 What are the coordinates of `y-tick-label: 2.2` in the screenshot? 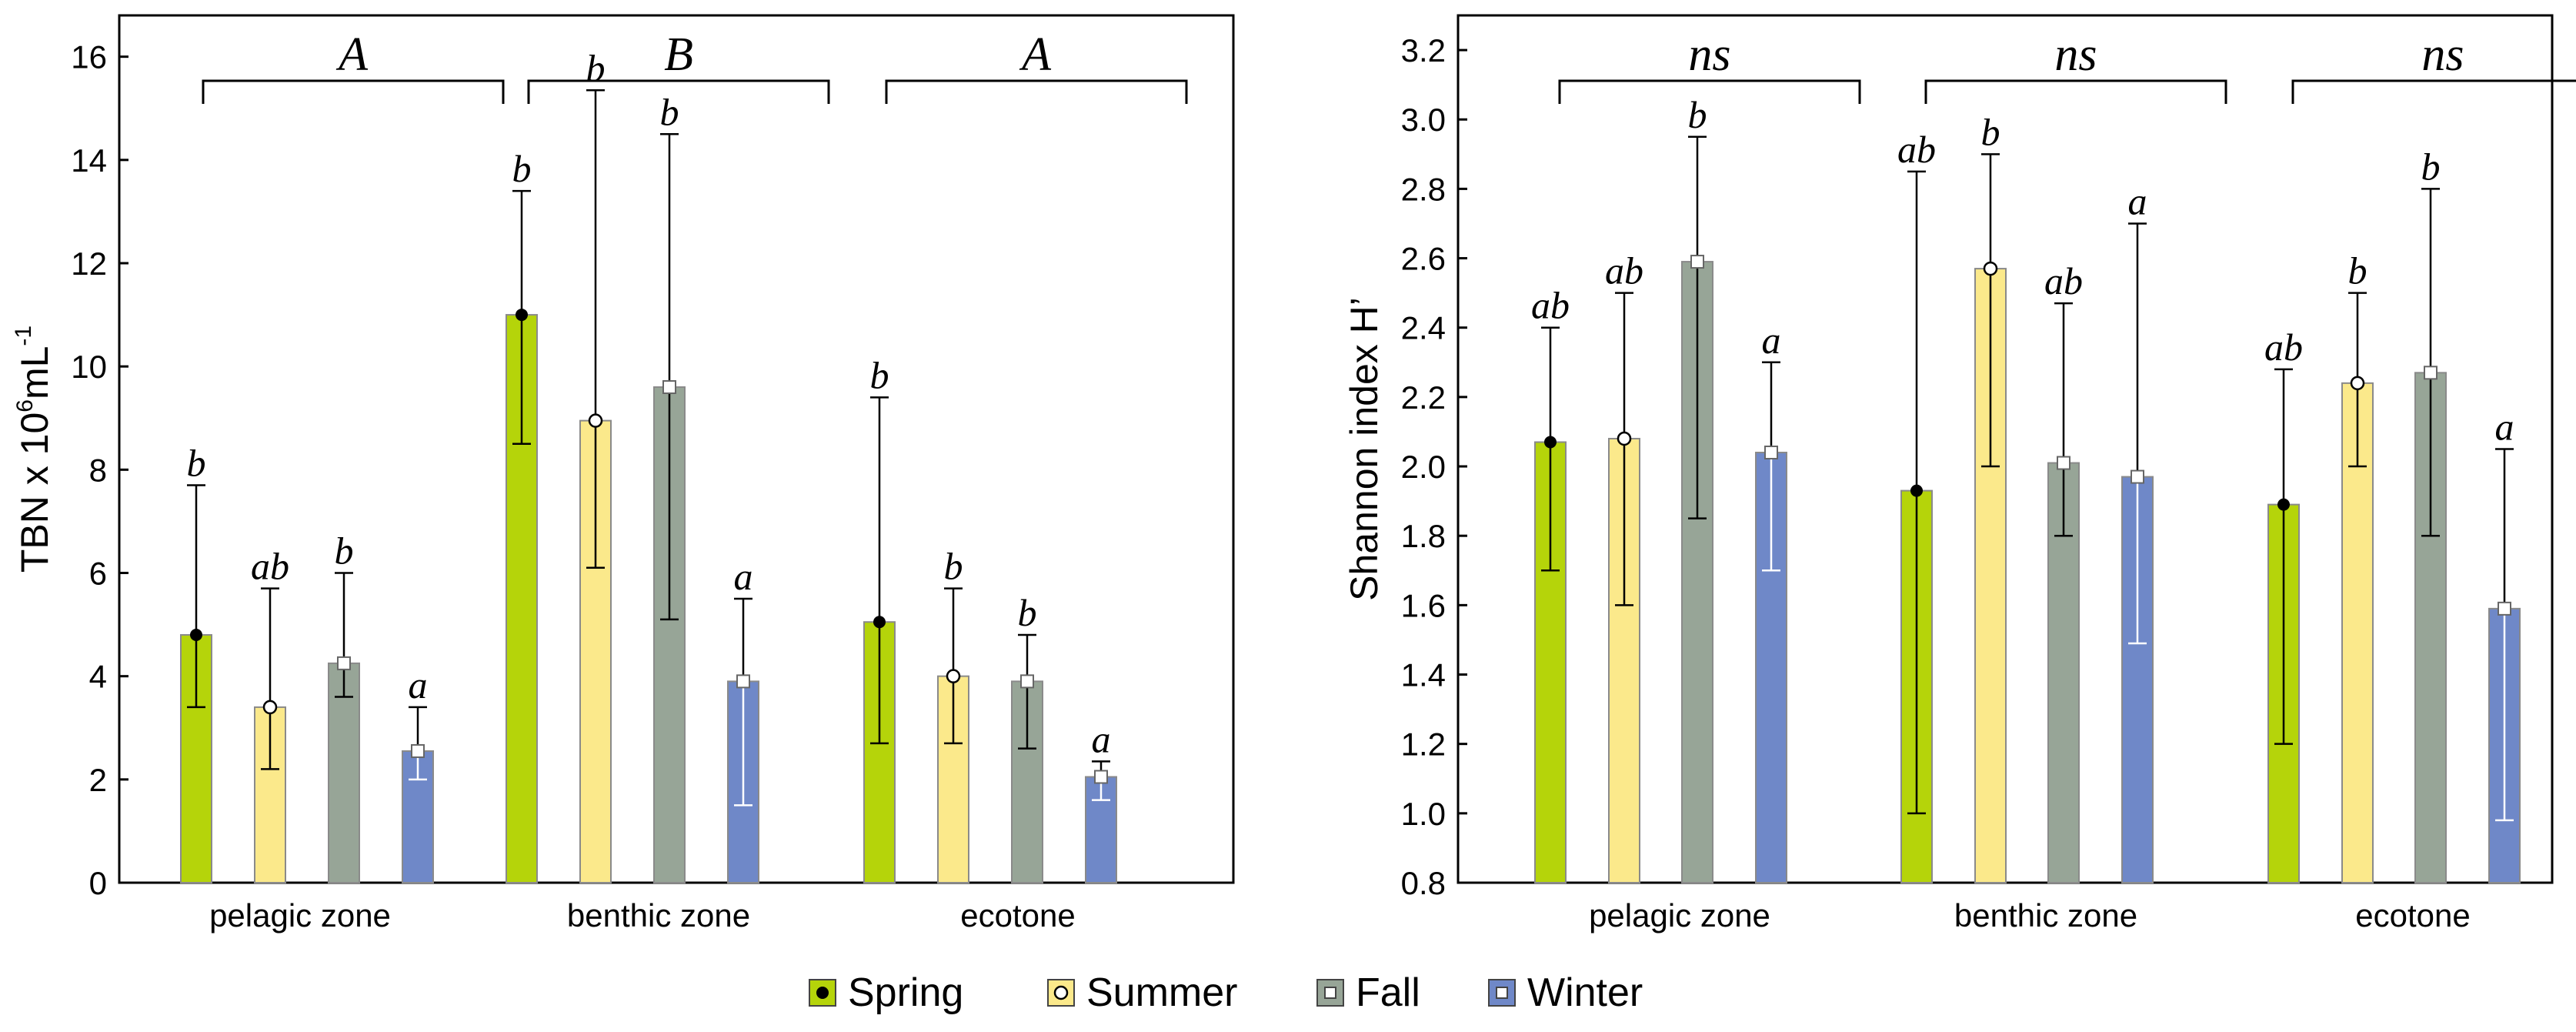 It's located at (1424, 397).